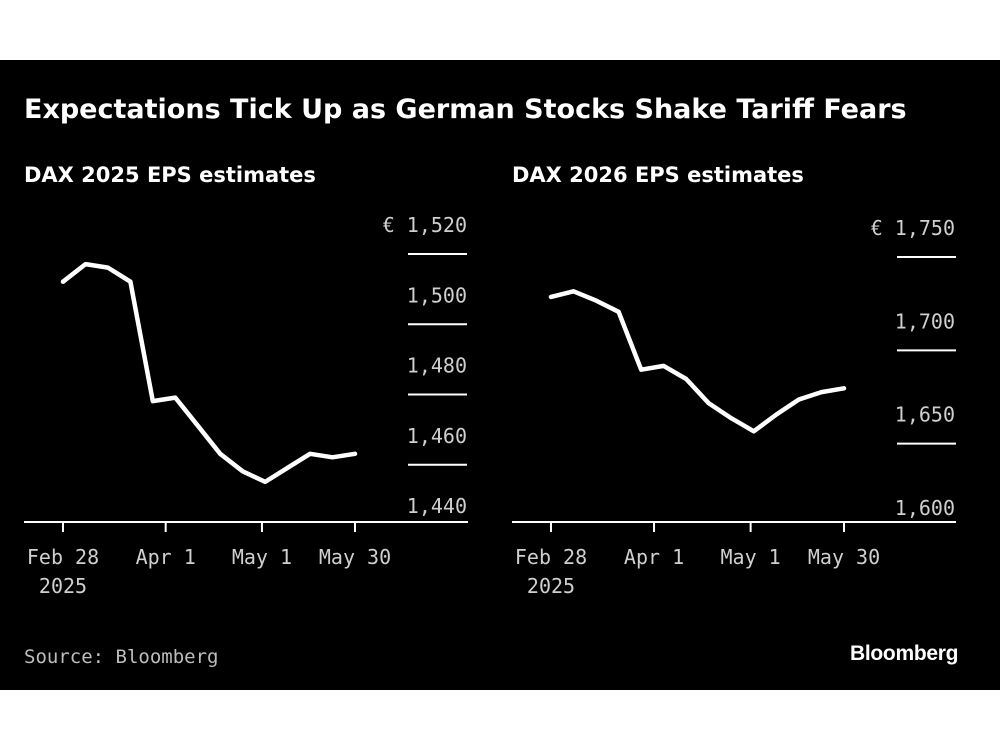 Image resolution: width=1000 pixels, height=750 pixels. I want to click on eps-2025-y-tick-label: 1,460, so click(437, 436).